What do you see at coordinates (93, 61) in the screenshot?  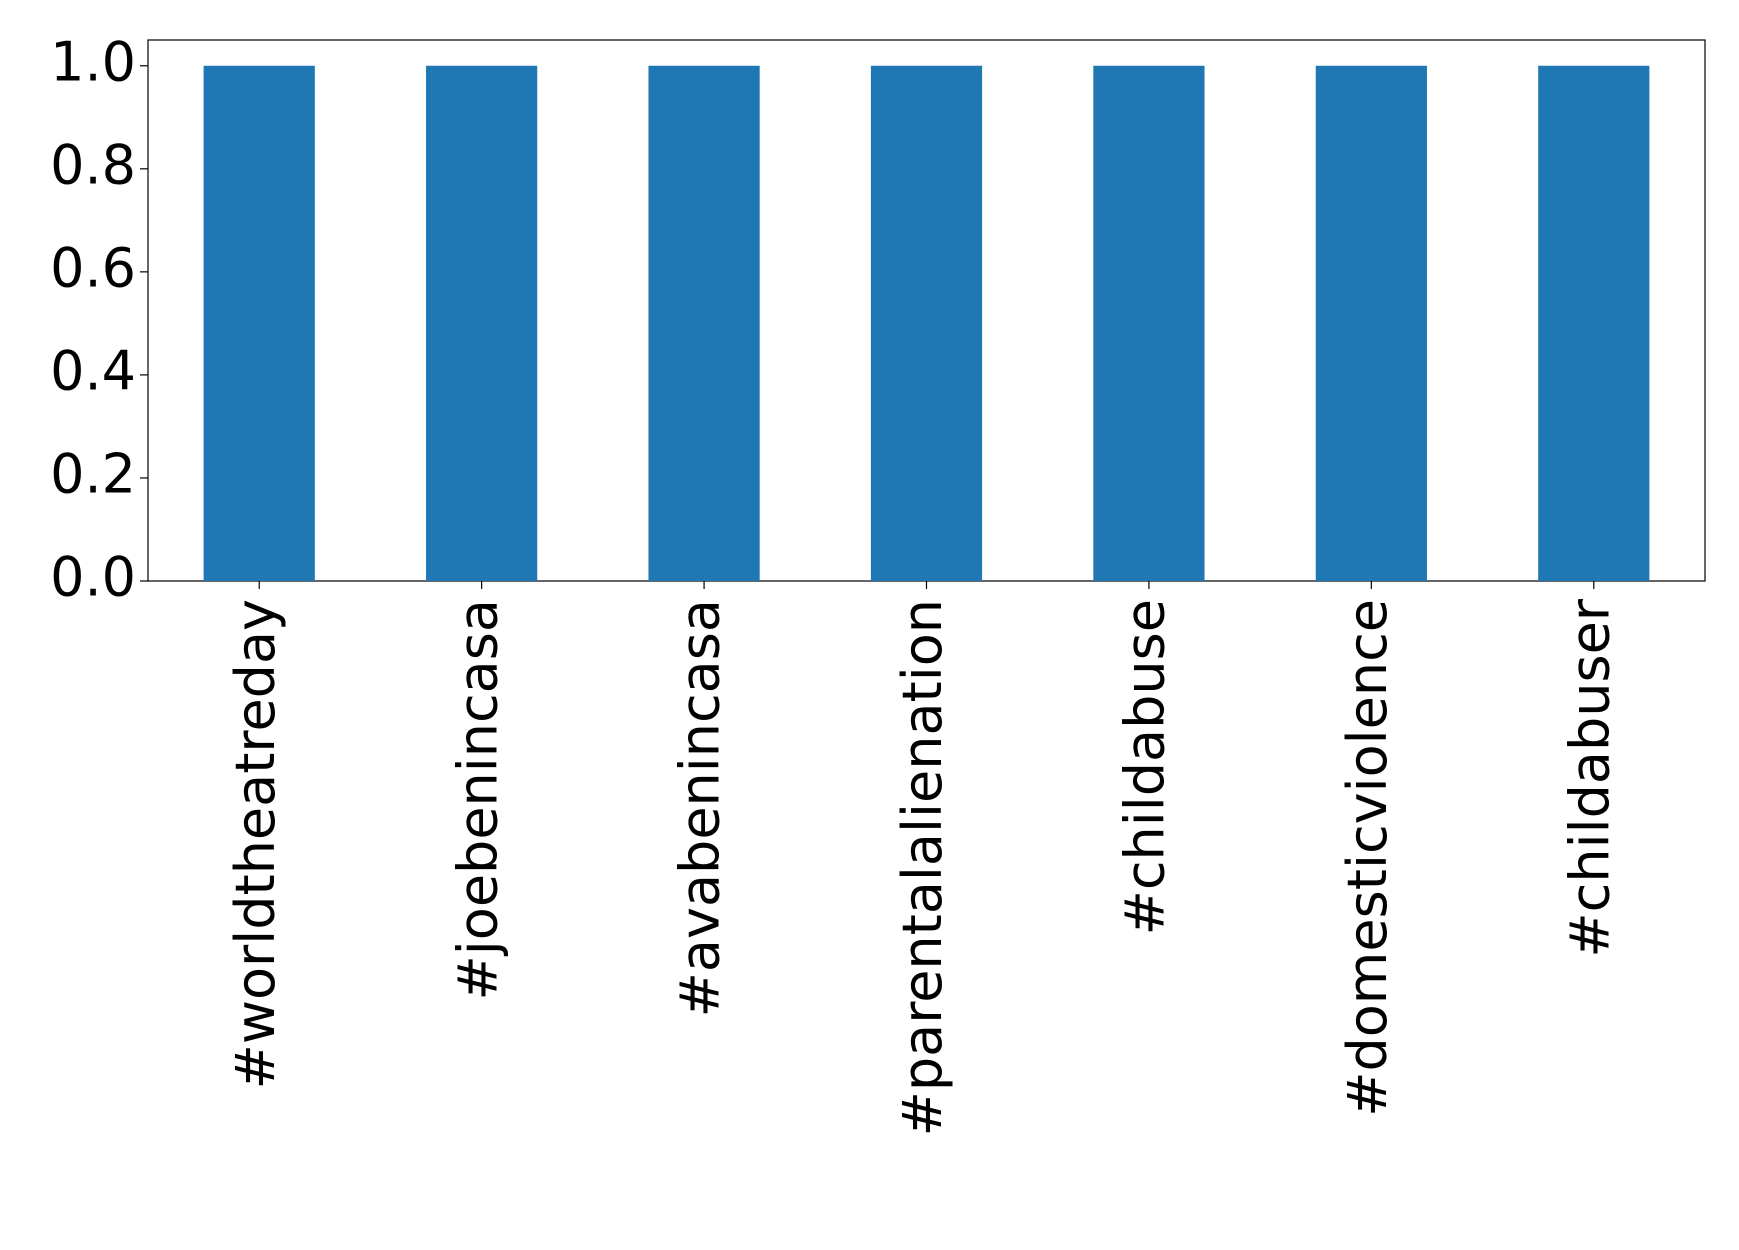 I see `y-tick-label: 1.0` at bounding box center [93, 61].